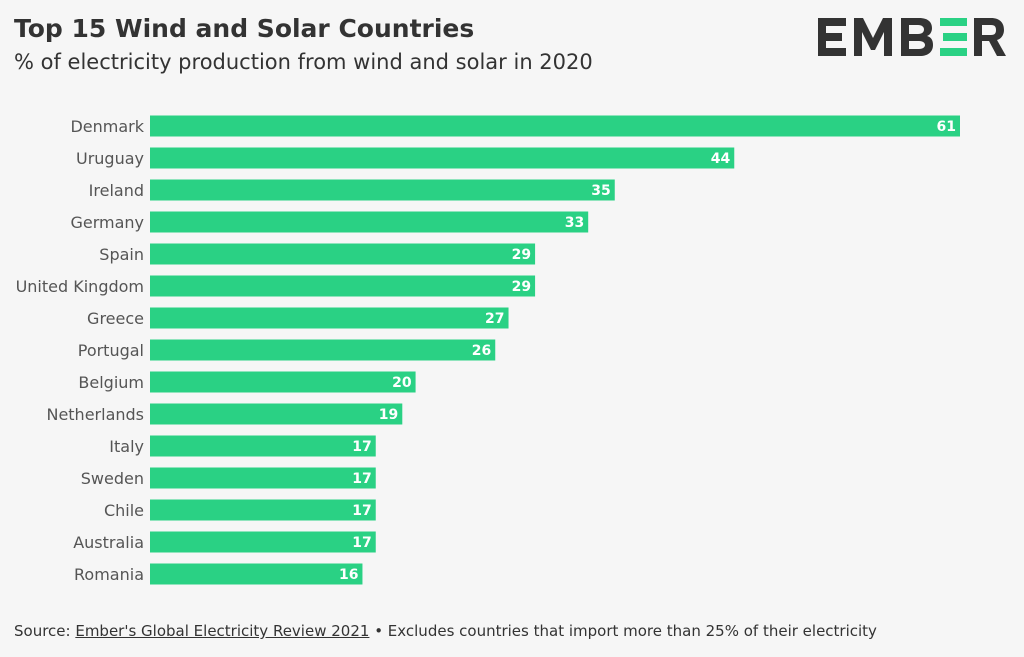 Image resolution: width=1024 pixels, height=657 pixels. I want to click on bar-italy, so click(263, 446).